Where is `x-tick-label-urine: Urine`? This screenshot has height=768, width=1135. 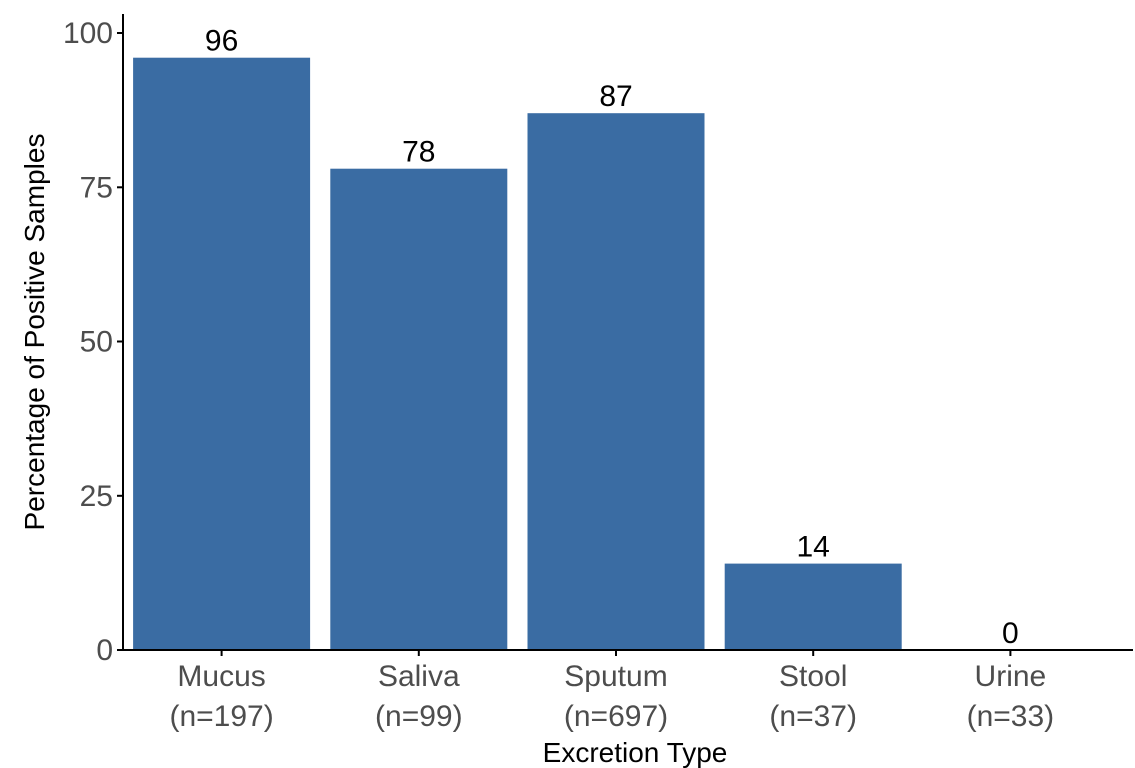 x-tick-label-urine: Urine is located at coordinates (1011, 676).